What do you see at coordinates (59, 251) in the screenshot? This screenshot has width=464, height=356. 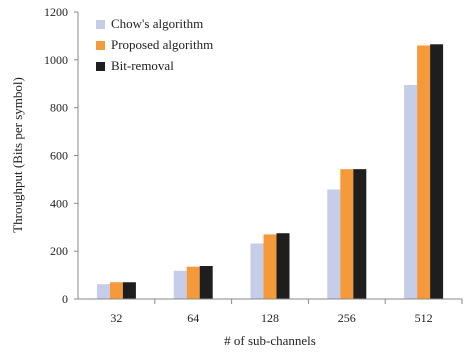 I see `y-tick-label: 200` at bounding box center [59, 251].